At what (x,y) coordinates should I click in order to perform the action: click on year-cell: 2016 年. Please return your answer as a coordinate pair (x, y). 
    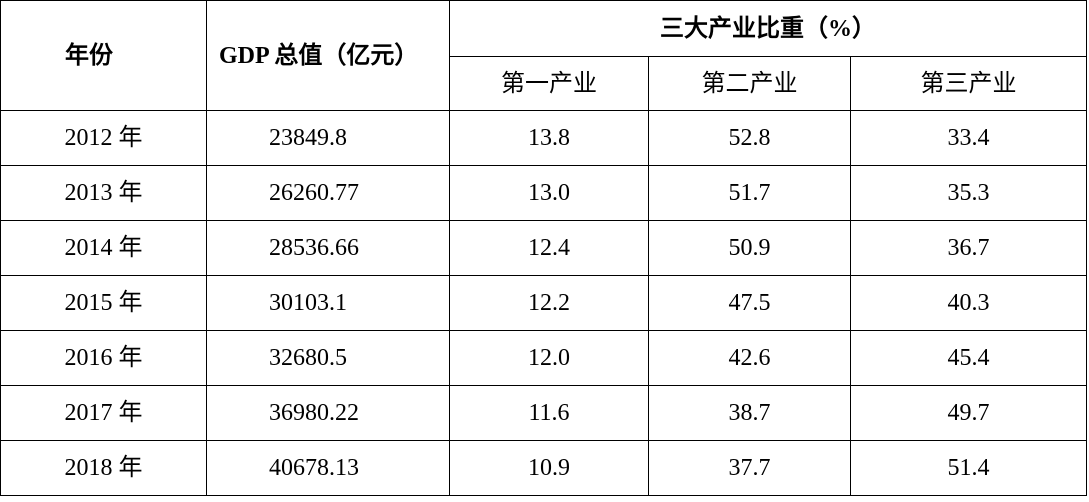
    Looking at the image, I should click on (103, 358).